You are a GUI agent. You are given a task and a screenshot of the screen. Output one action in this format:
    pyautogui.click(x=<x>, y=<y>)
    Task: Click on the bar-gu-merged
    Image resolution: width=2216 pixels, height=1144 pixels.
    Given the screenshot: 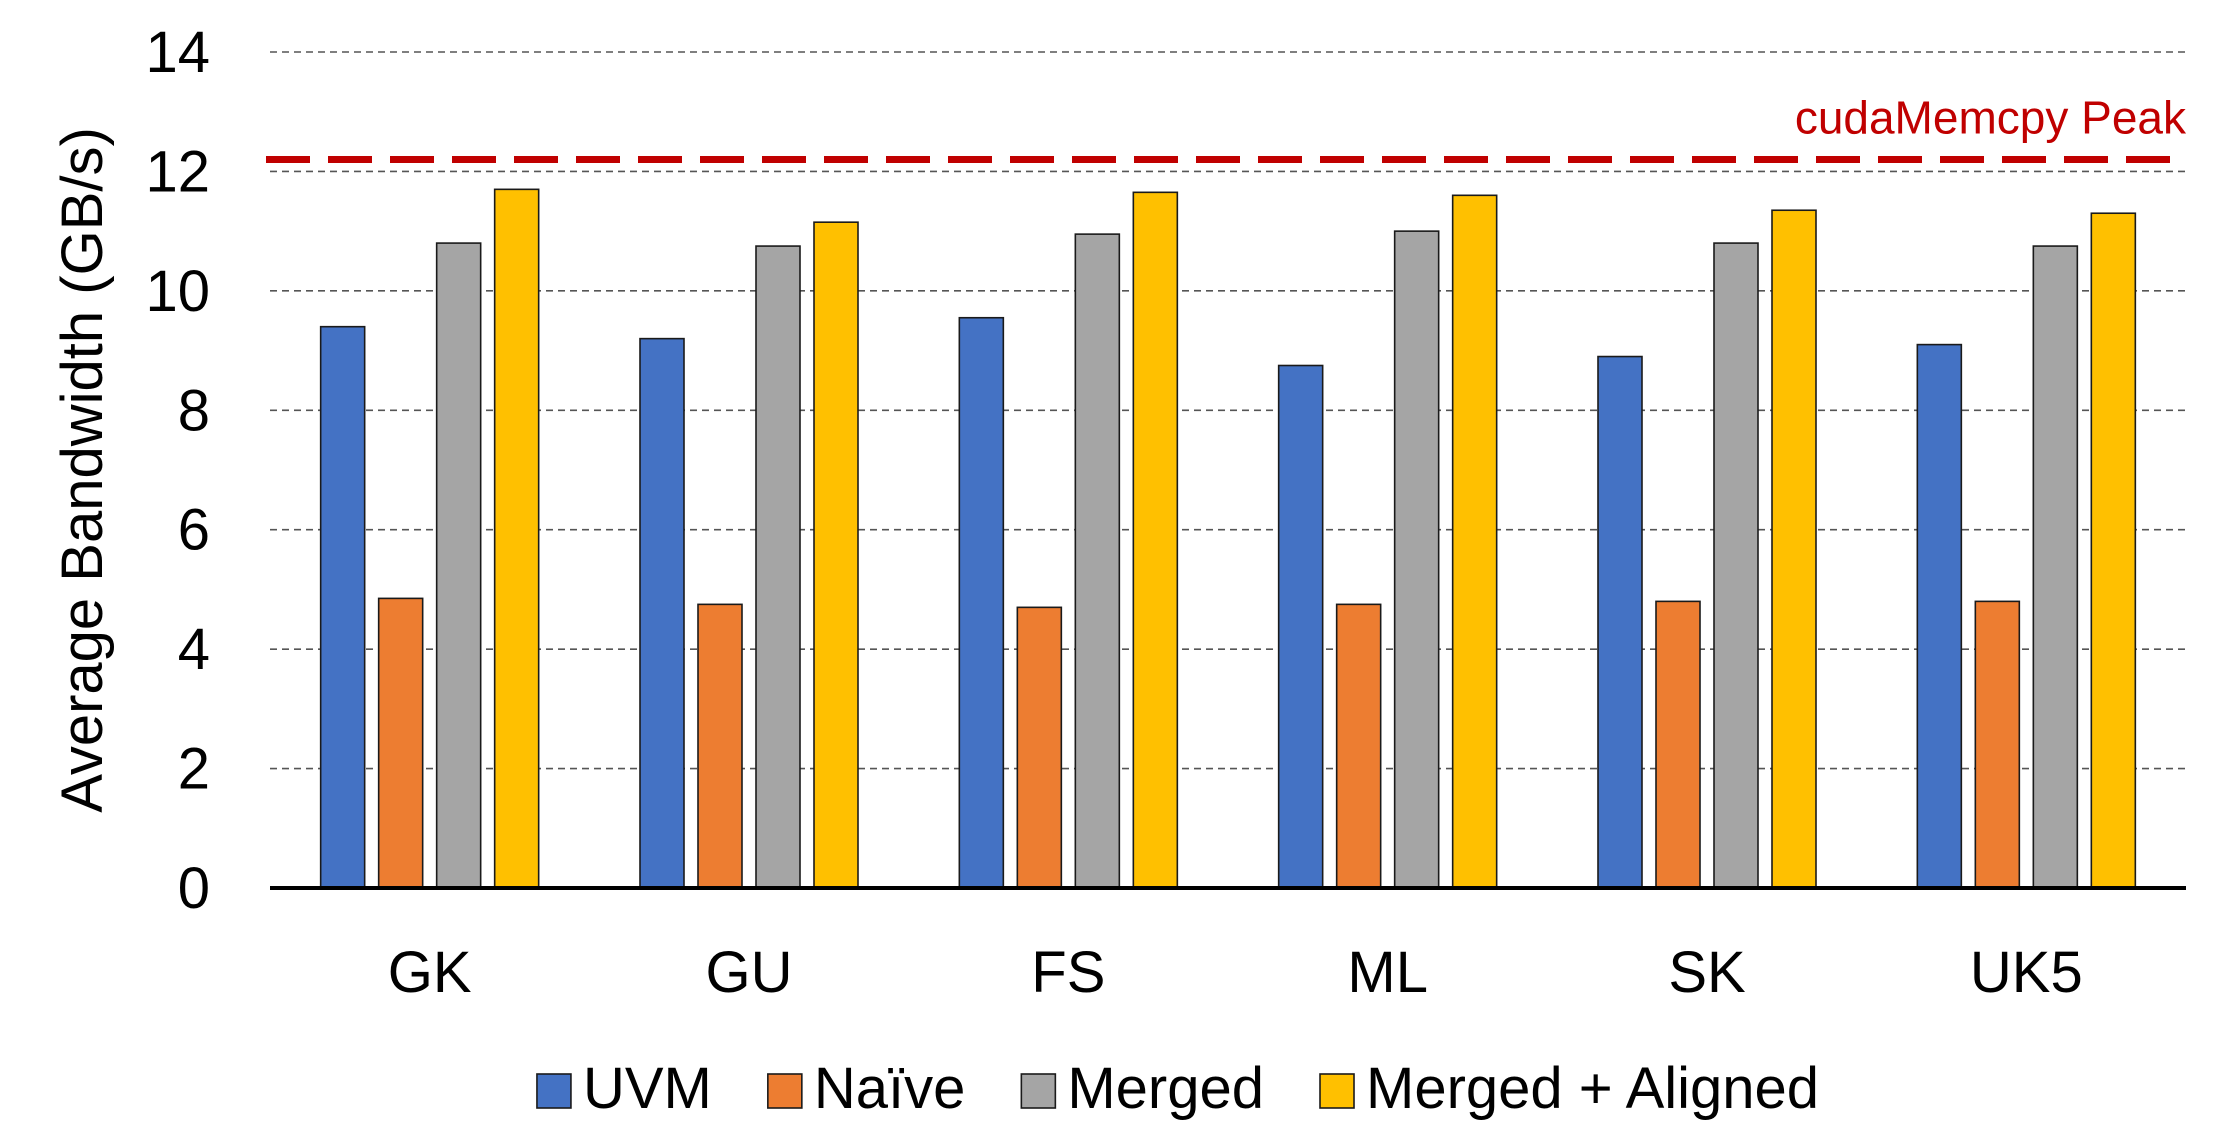 What is the action you would take?
    pyautogui.click(x=778, y=567)
    